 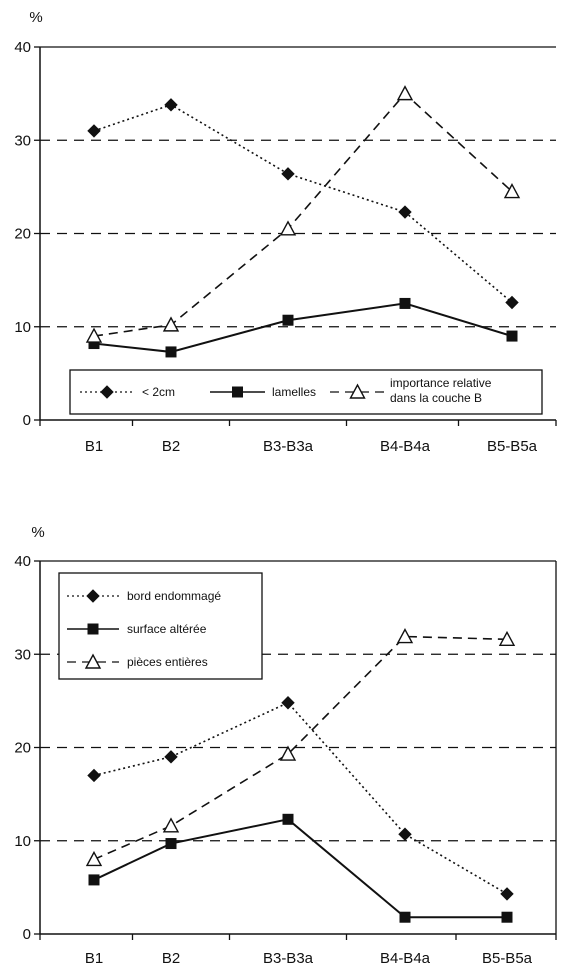 What do you see at coordinates (174, 596) in the screenshot?
I see `legend-label: bord endommagé` at bounding box center [174, 596].